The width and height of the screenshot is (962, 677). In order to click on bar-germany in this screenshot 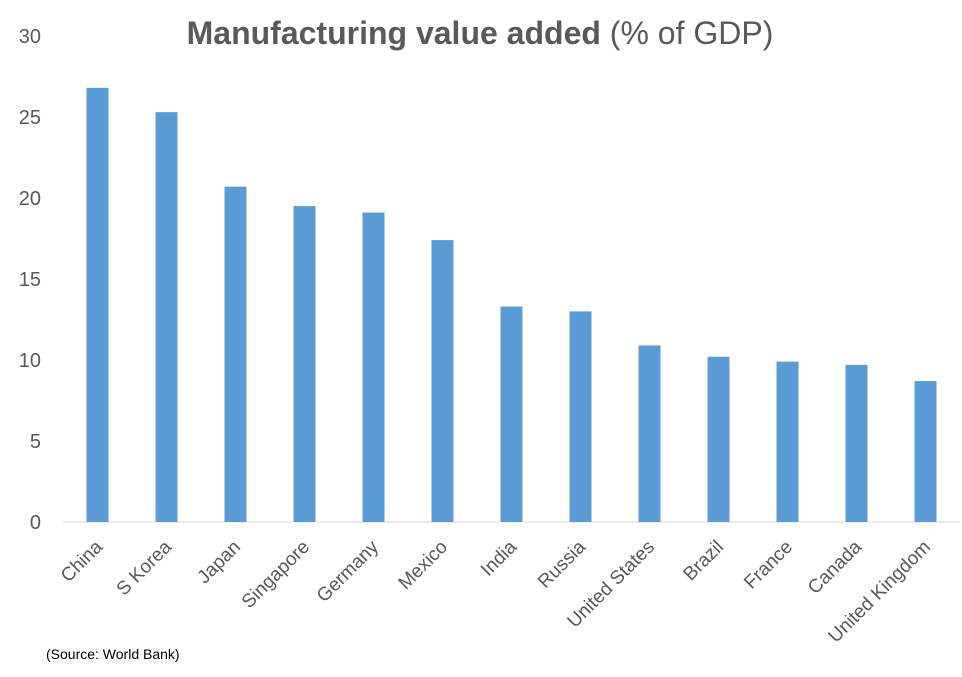, I will do `click(373, 367)`.